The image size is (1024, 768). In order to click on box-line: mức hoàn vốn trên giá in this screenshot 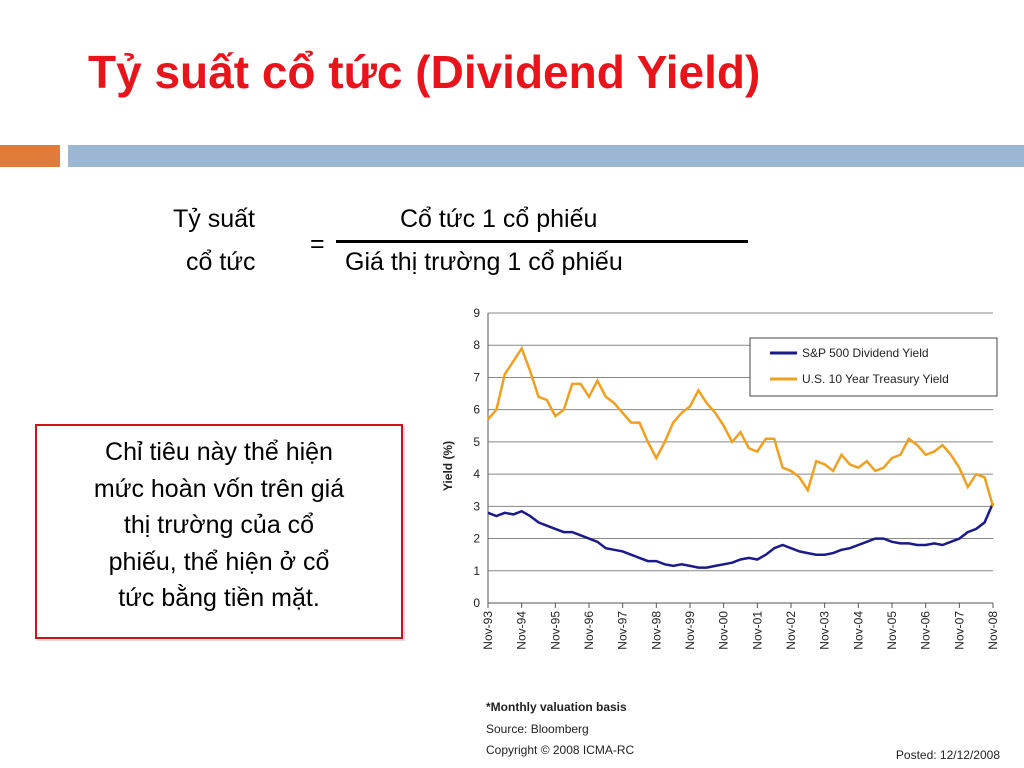, I will do `click(219, 488)`.